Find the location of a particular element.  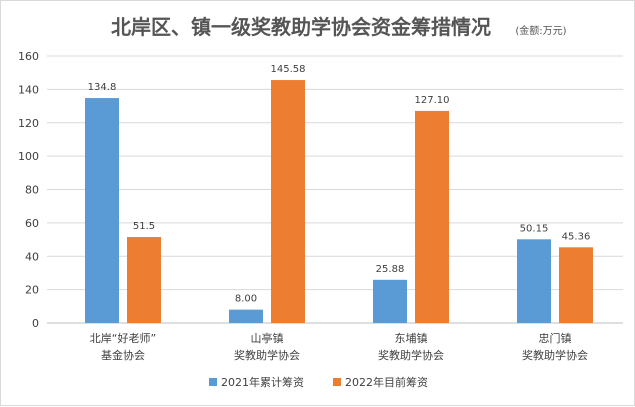

y-tick-label: 100 is located at coordinates (28, 156).